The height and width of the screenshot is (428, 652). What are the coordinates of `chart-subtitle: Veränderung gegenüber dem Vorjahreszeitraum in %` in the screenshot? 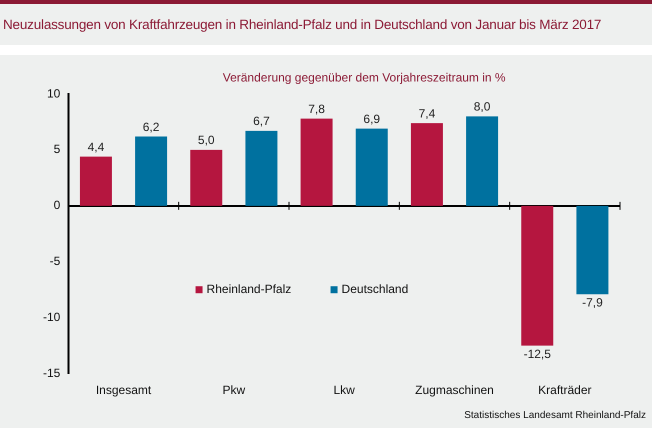 It's located at (364, 77).